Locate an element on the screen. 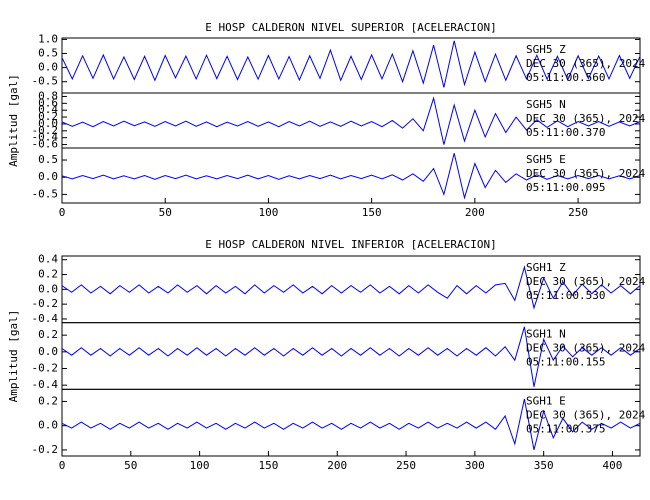  trace-annotation: 05:11:00.560 is located at coordinates (565, 77).